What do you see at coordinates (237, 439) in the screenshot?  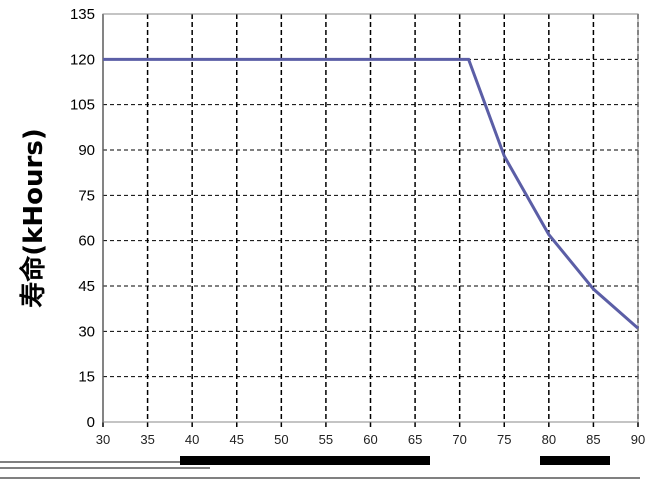 I see `x-tick-label-3: 45` at bounding box center [237, 439].